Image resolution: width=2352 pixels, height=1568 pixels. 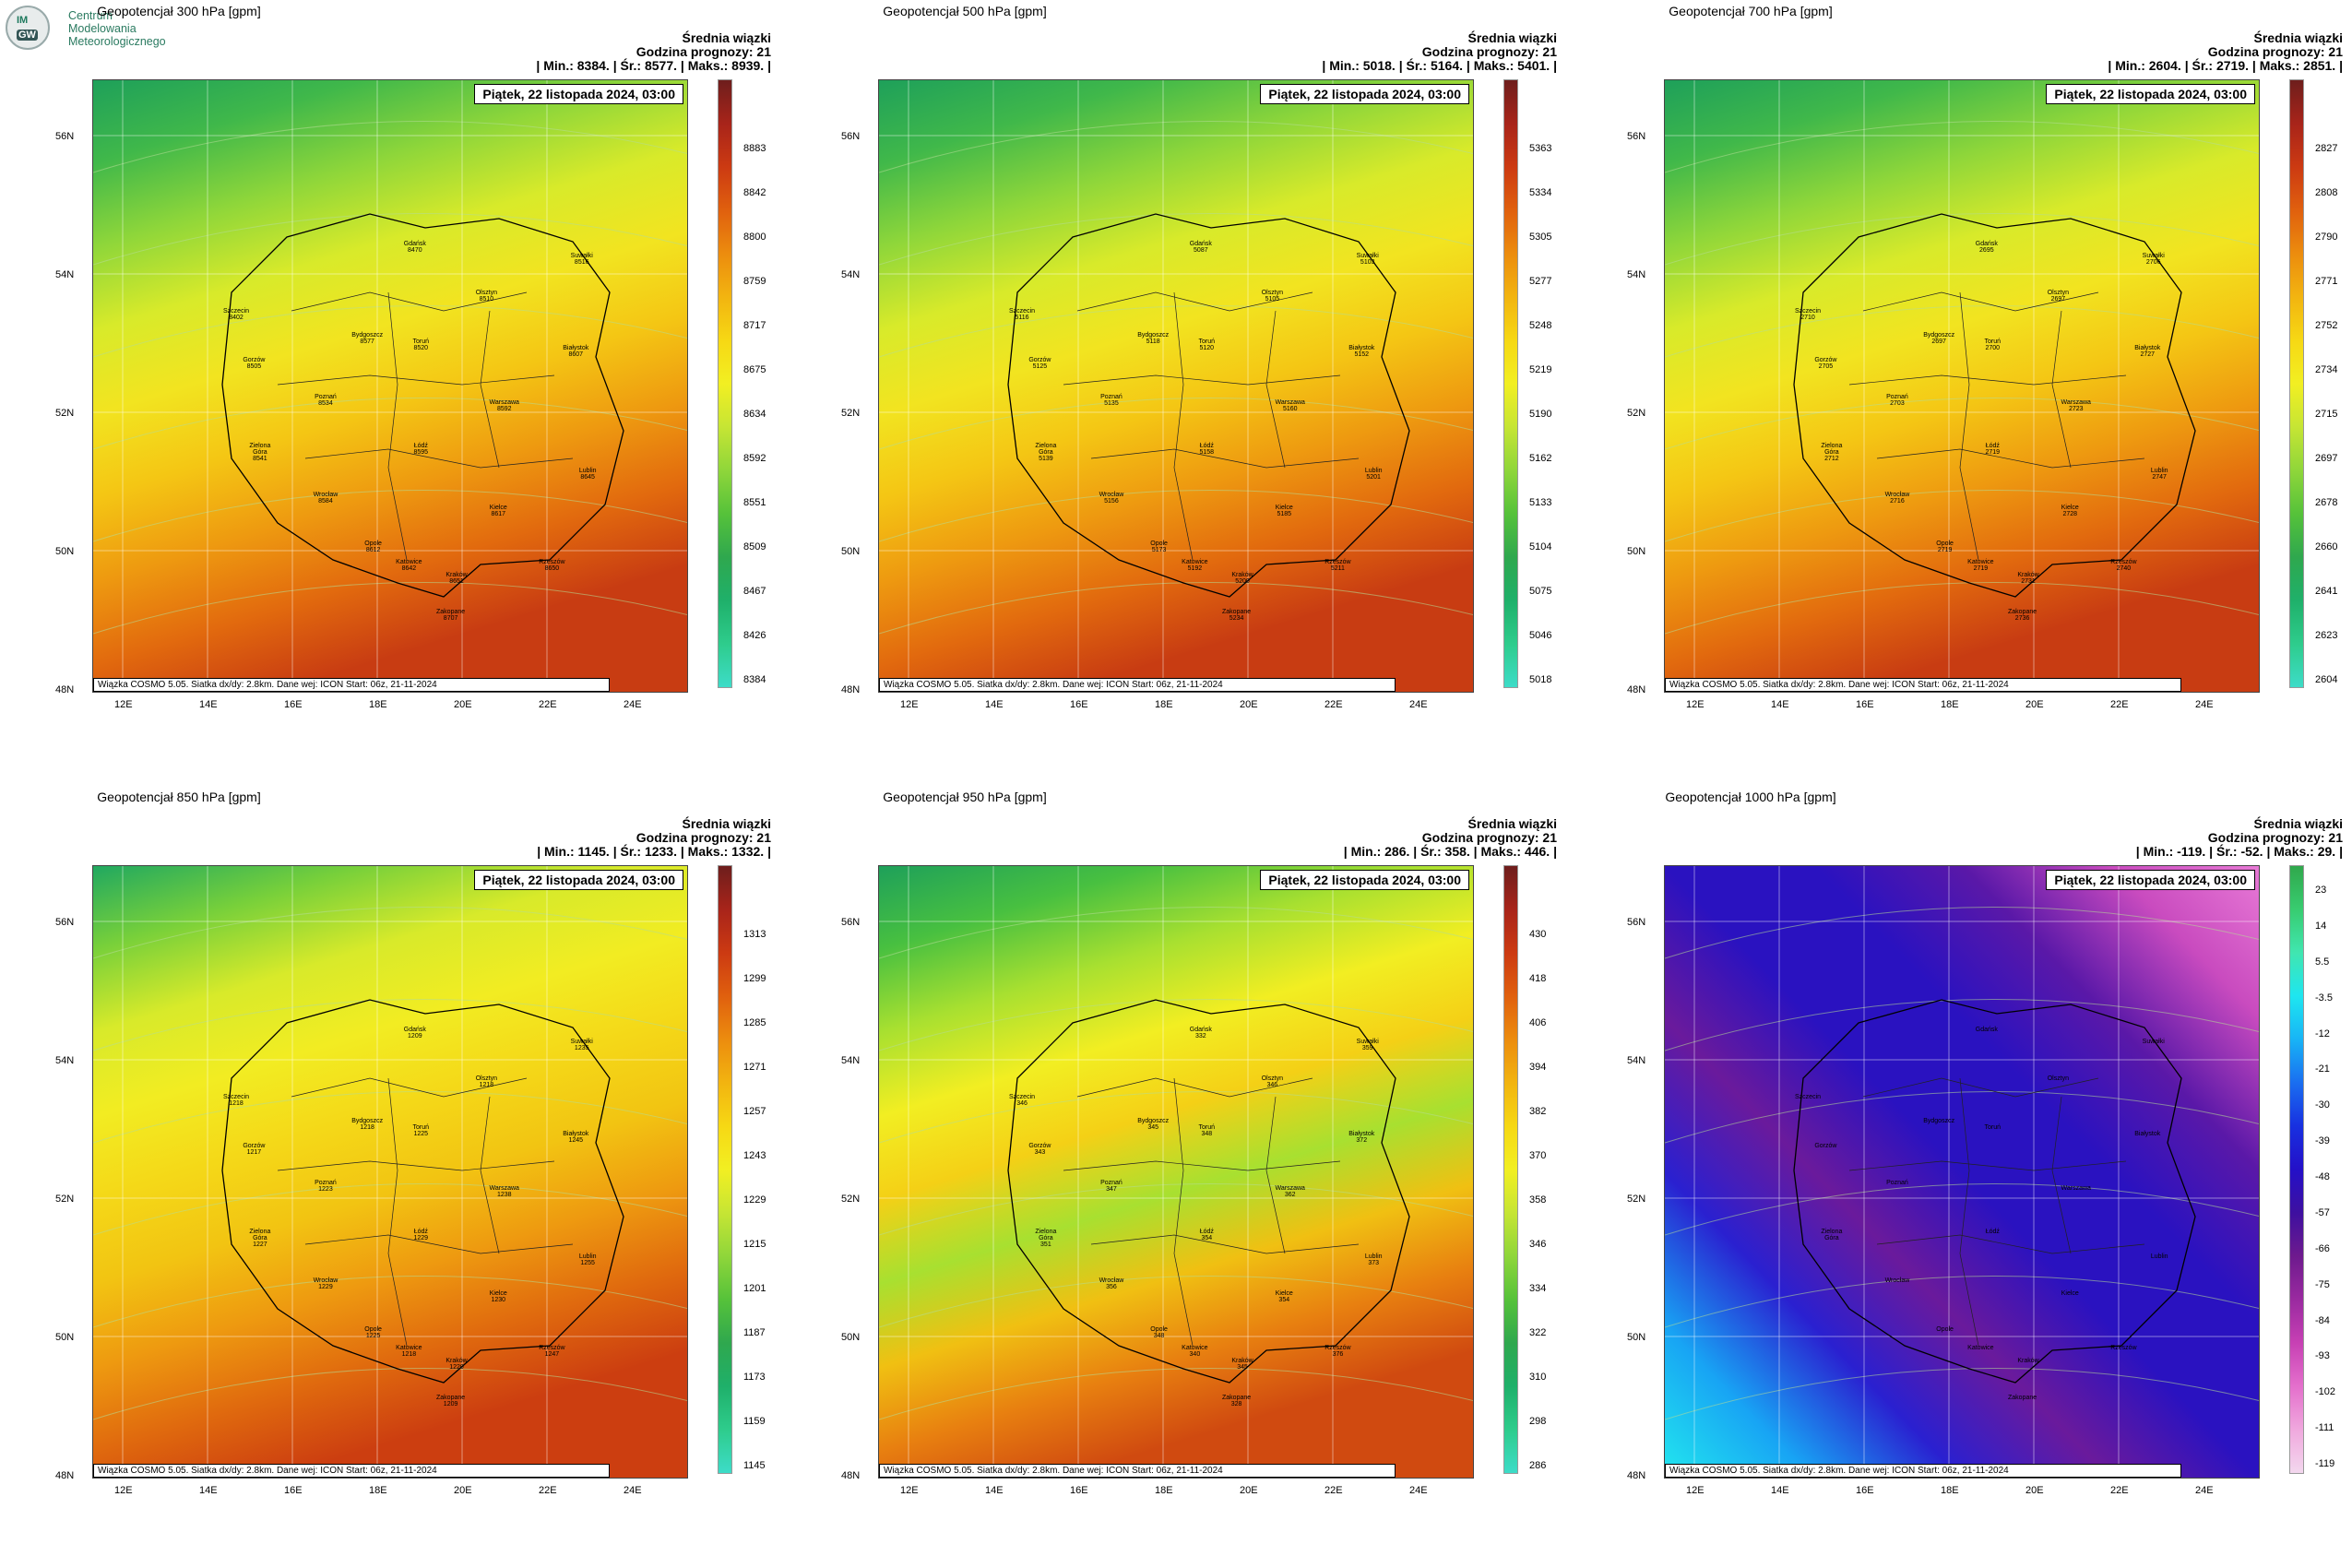 What do you see at coordinates (23, 20) in the screenshot?
I see `badge-top: IM` at bounding box center [23, 20].